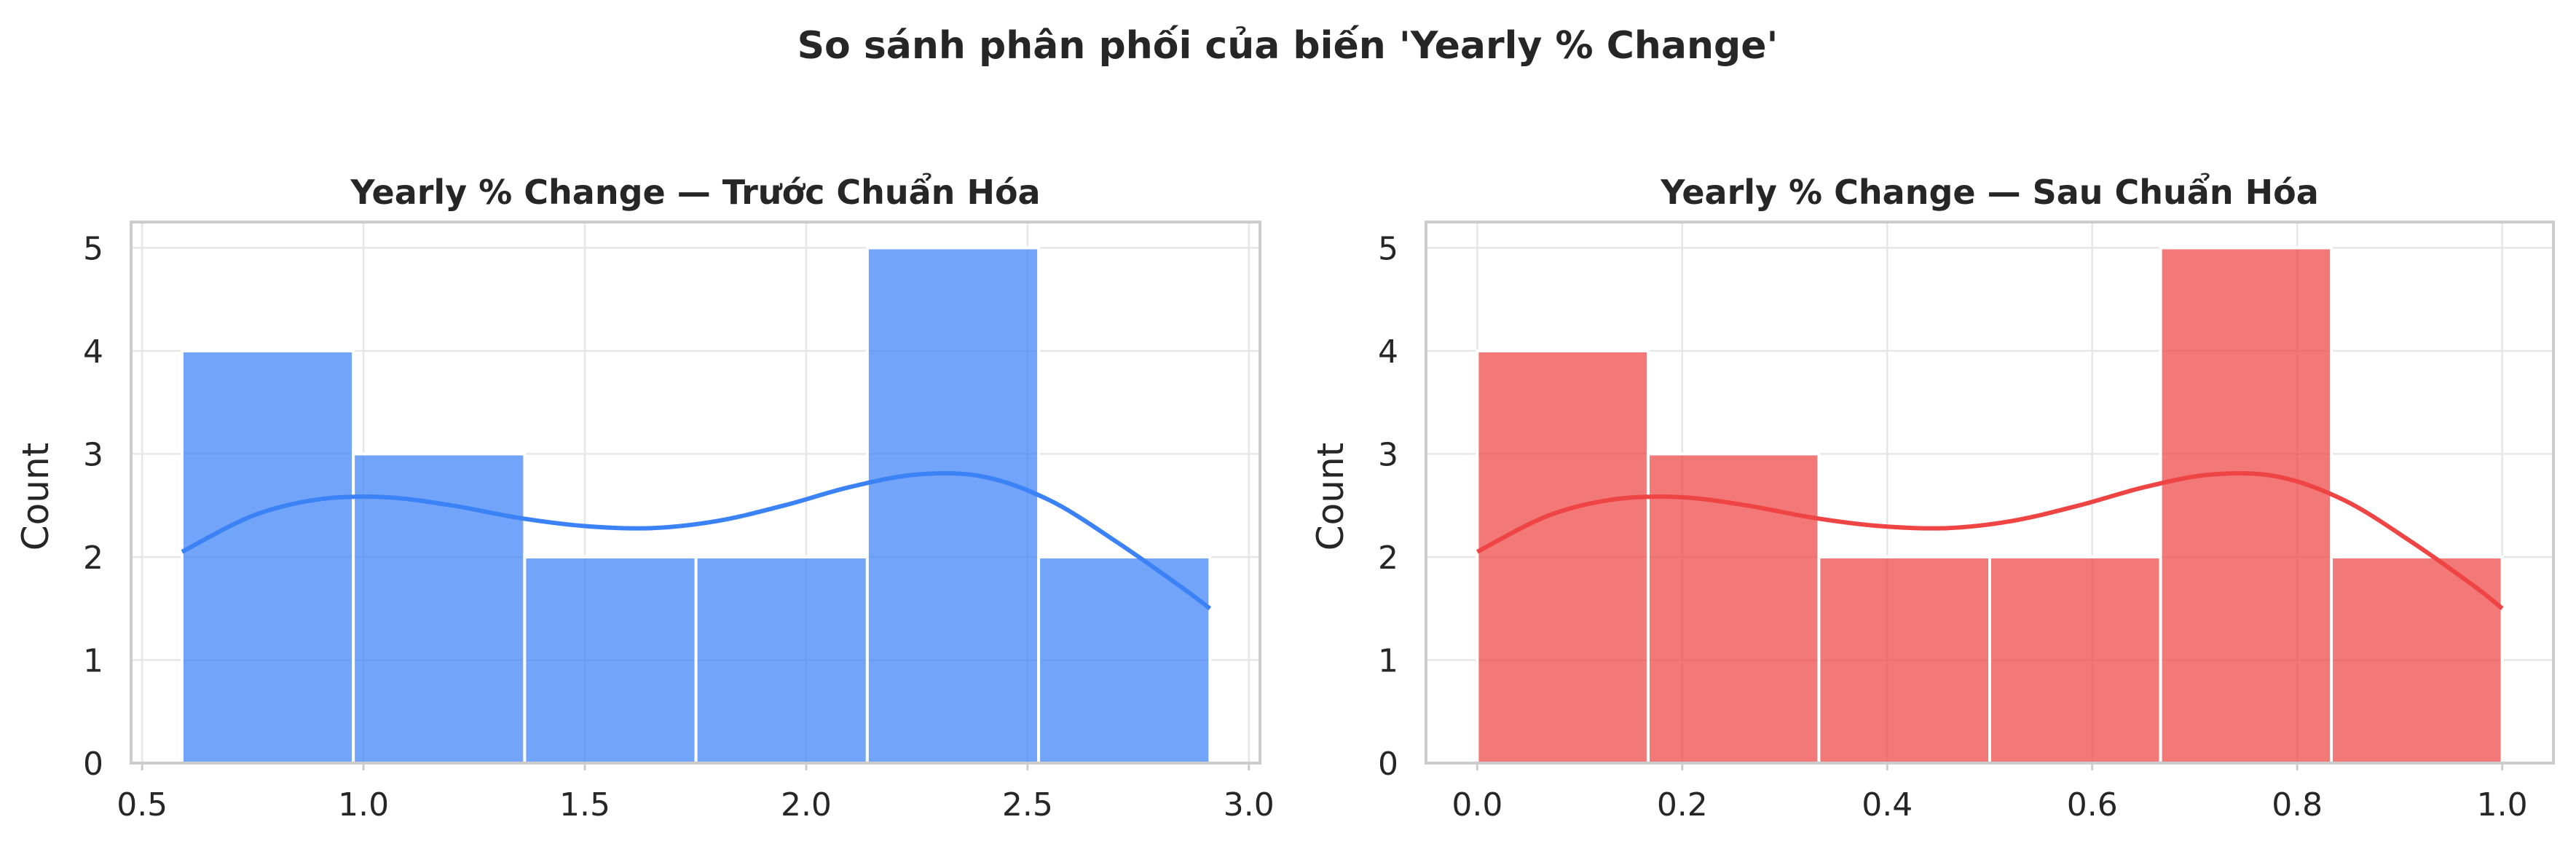 The height and width of the screenshot is (857, 2576). Describe the element at coordinates (1682, 805) in the screenshot. I see `x-tick-label: 0.2` at that location.